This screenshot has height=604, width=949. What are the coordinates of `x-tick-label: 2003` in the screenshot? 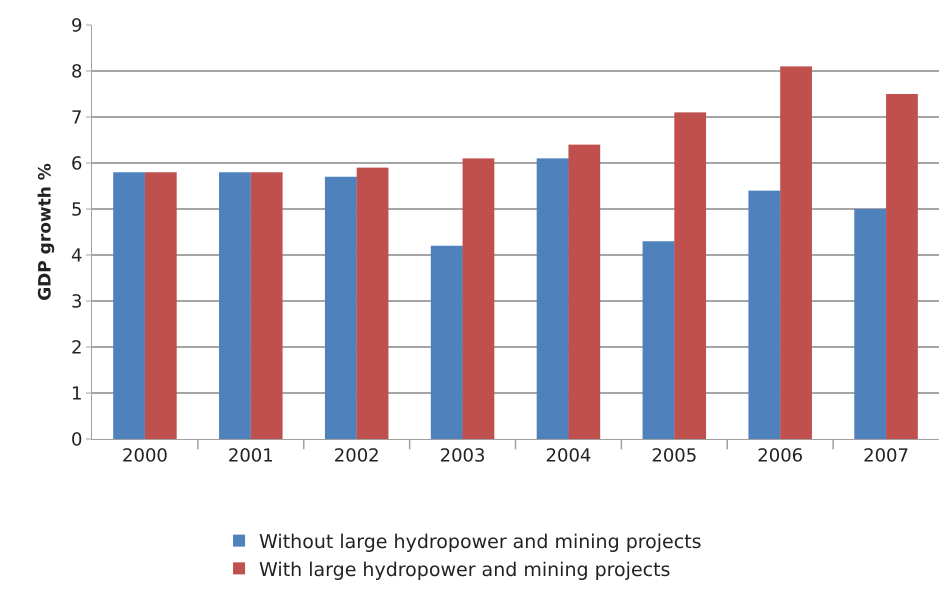 It's located at (463, 456).